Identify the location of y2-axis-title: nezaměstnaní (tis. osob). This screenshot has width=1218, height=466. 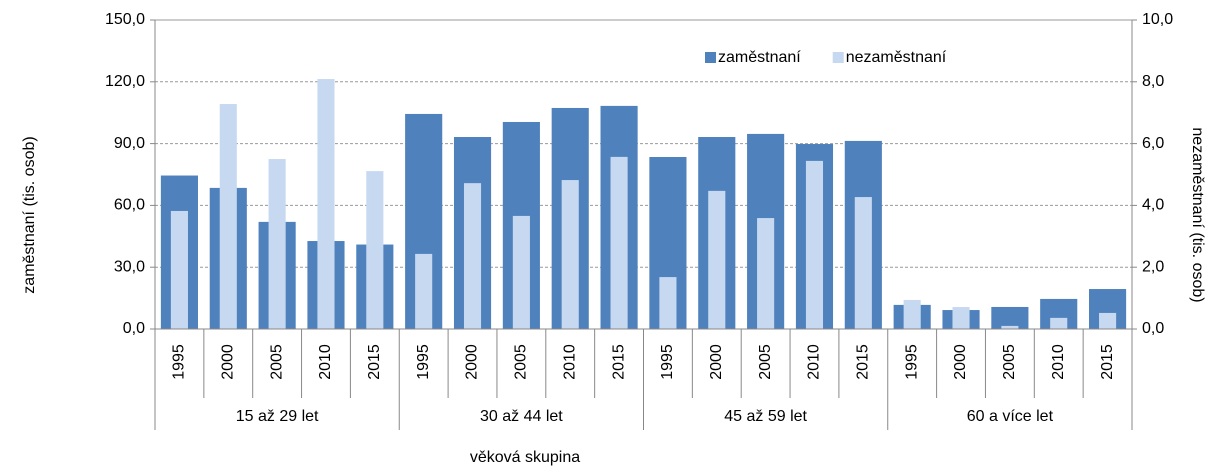
(1197, 214).